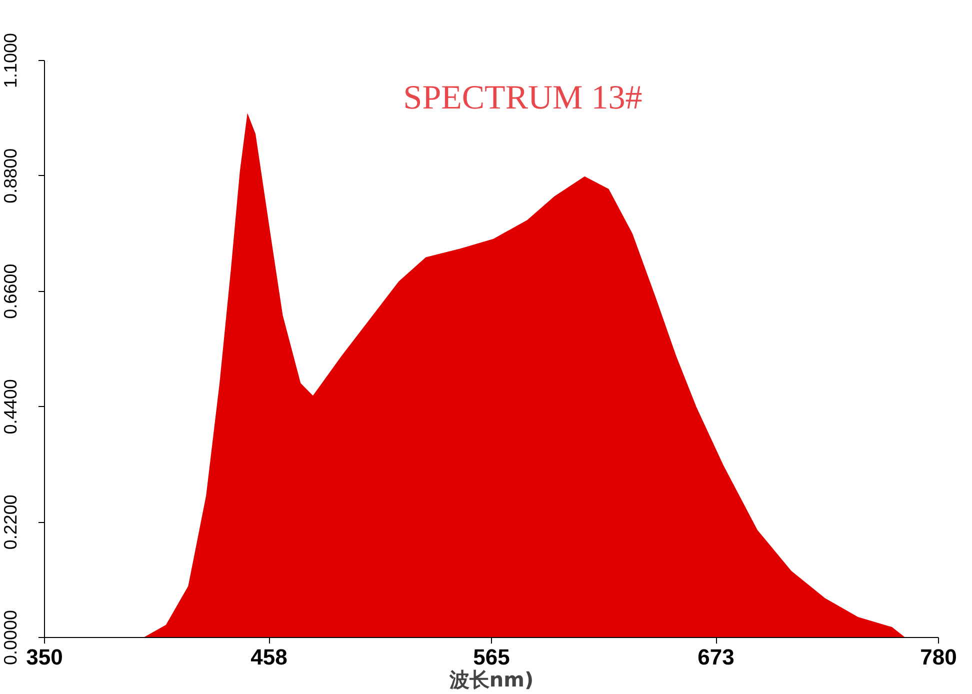 Image resolution: width=972 pixels, height=694 pixels. What do you see at coordinates (10, 60) in the screenshot?
I see `y-tick-label: 1.1000` at bounding box center [10, 60].